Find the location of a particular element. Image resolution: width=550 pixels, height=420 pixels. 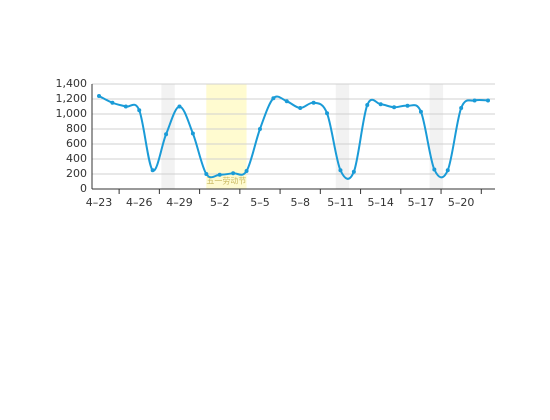

x-tick-label: 4–26 is located at coordinates (139, 202).